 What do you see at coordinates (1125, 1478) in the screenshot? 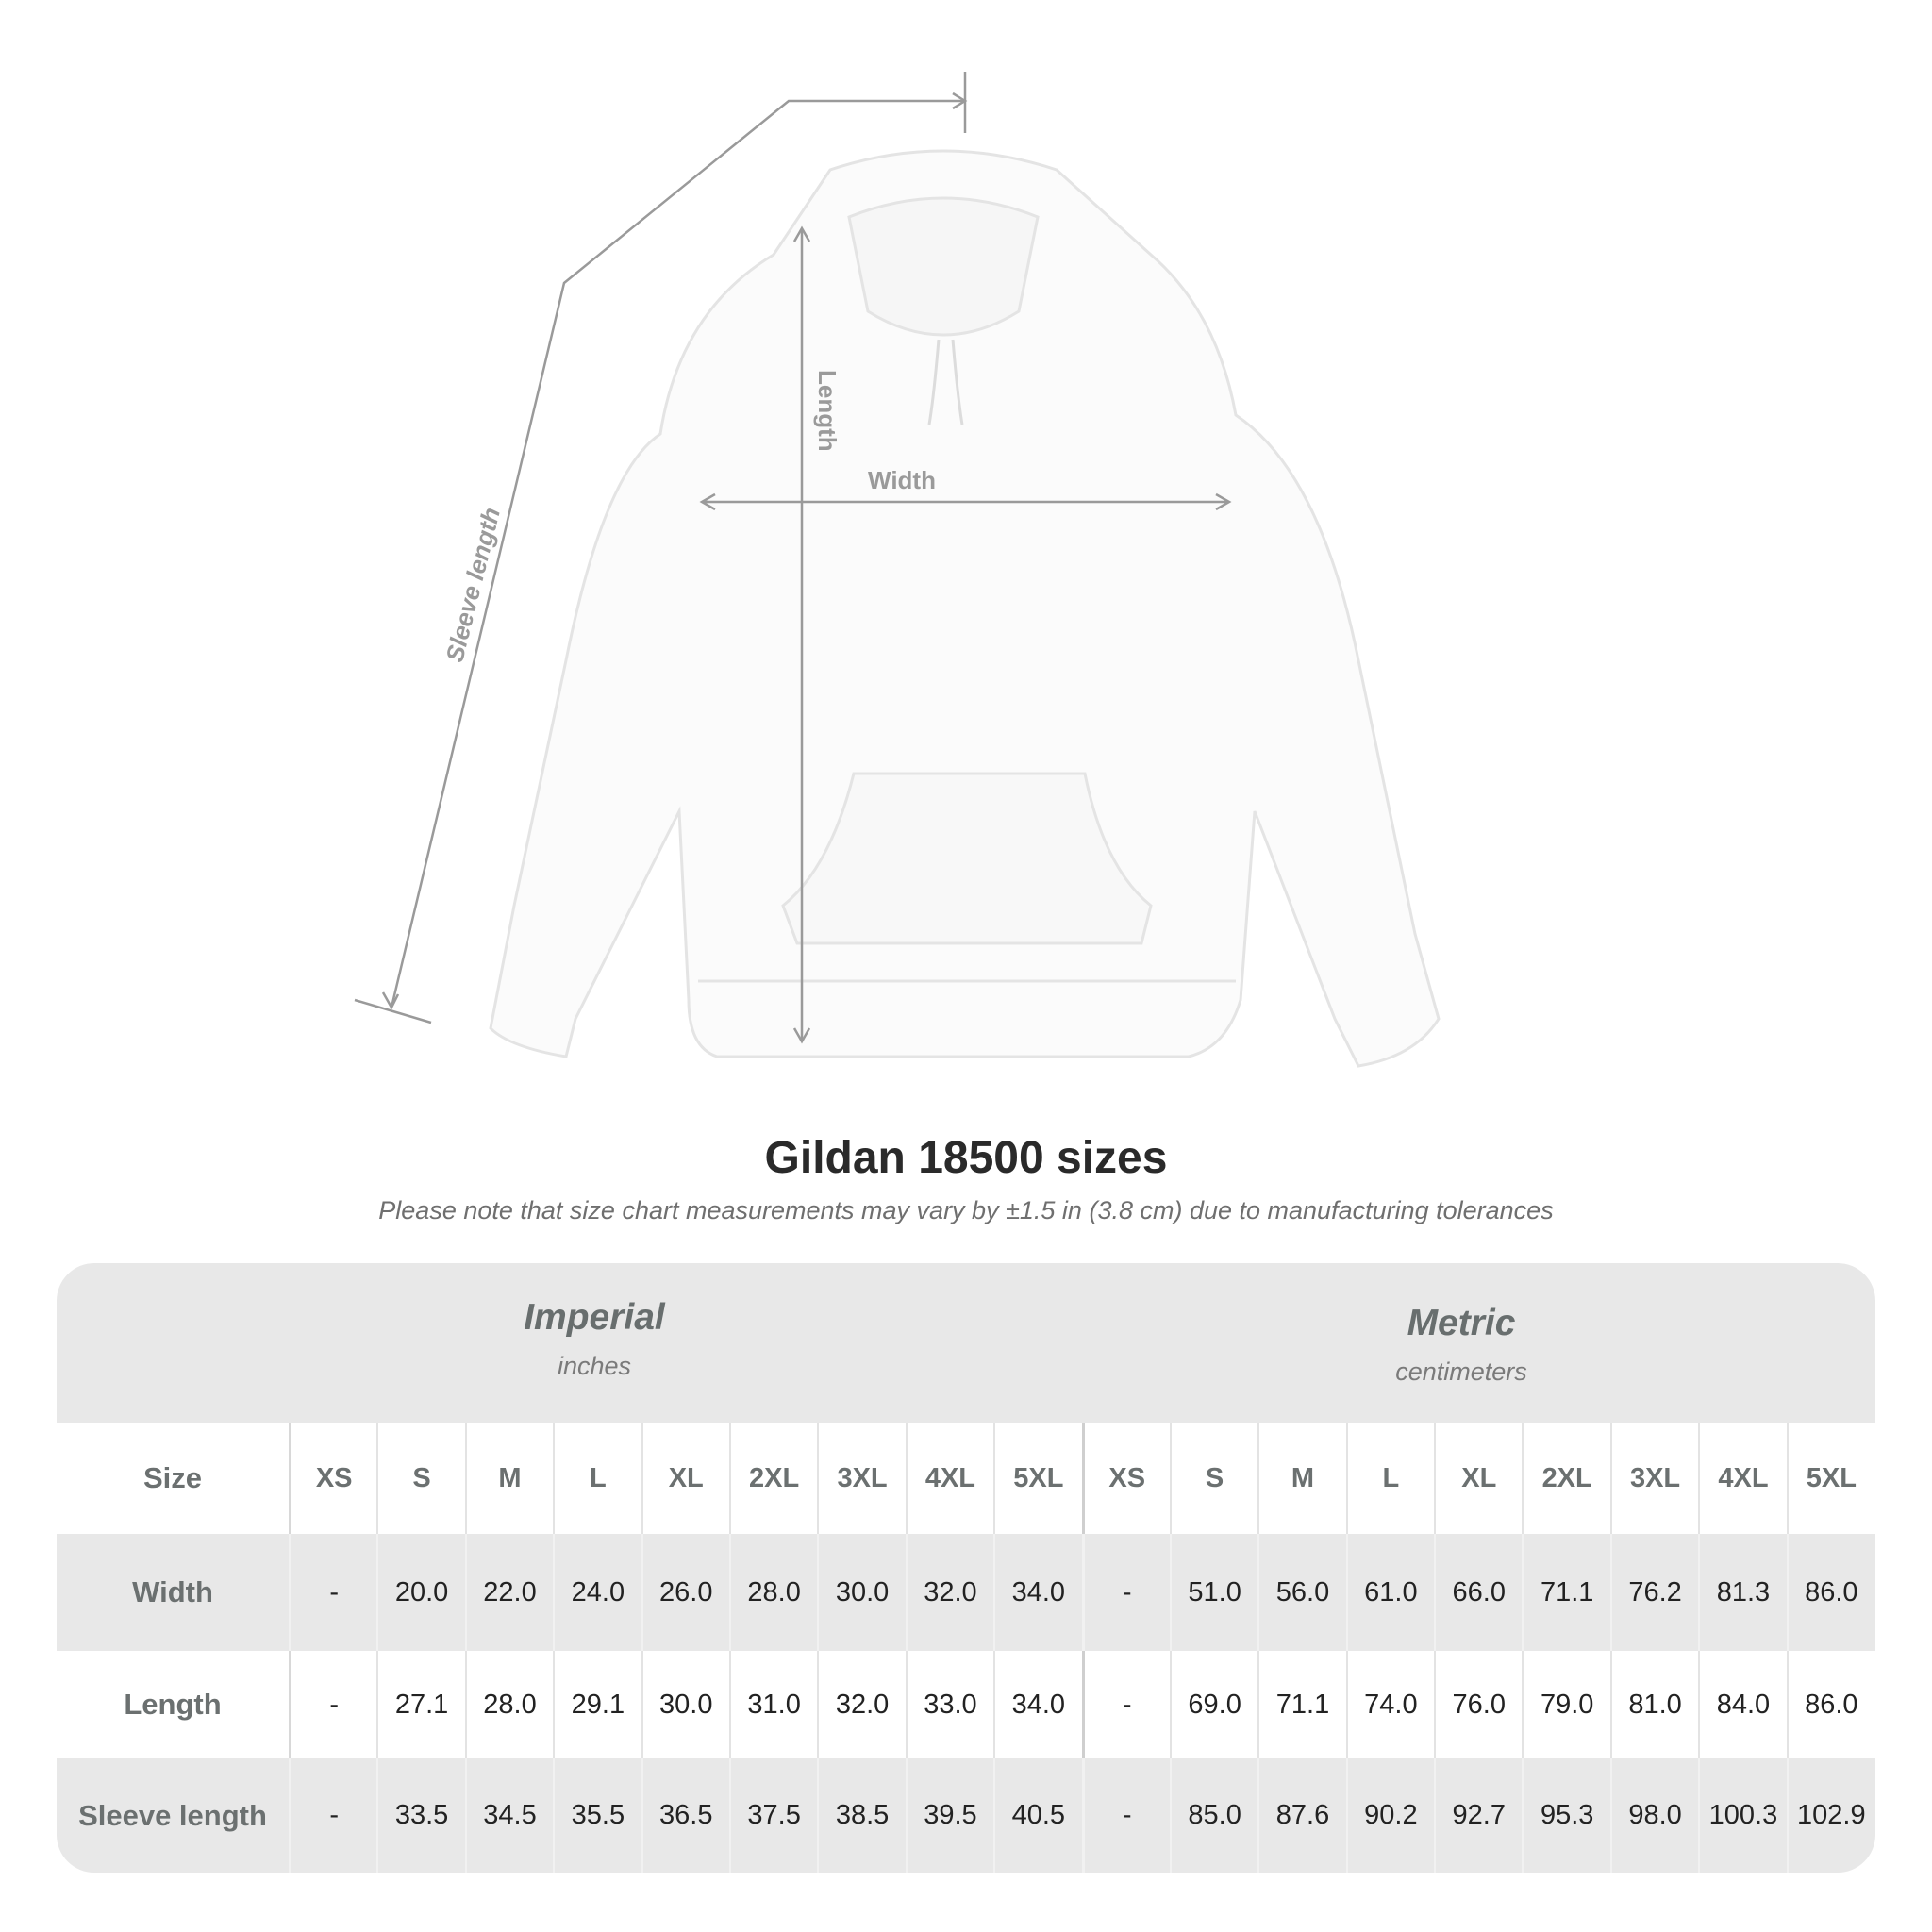
I see `size-metric-xs: XS` at bounding box center [1125, 1478].